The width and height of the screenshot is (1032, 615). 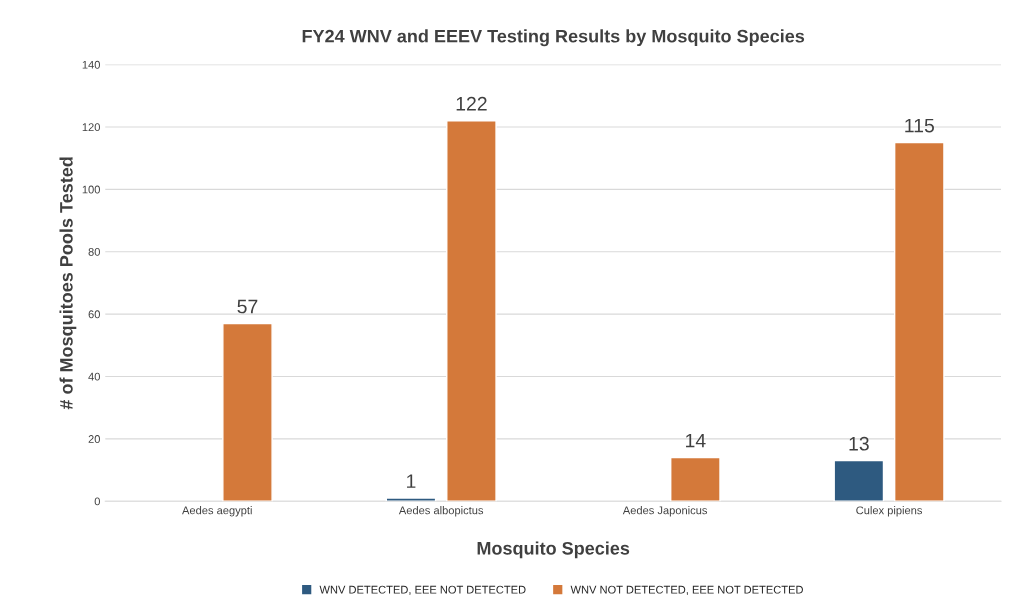 What do you see at coordinates (91, 189) in the screenshot?
I see `y-tick-label: 100` at bounding box center [91, 189].